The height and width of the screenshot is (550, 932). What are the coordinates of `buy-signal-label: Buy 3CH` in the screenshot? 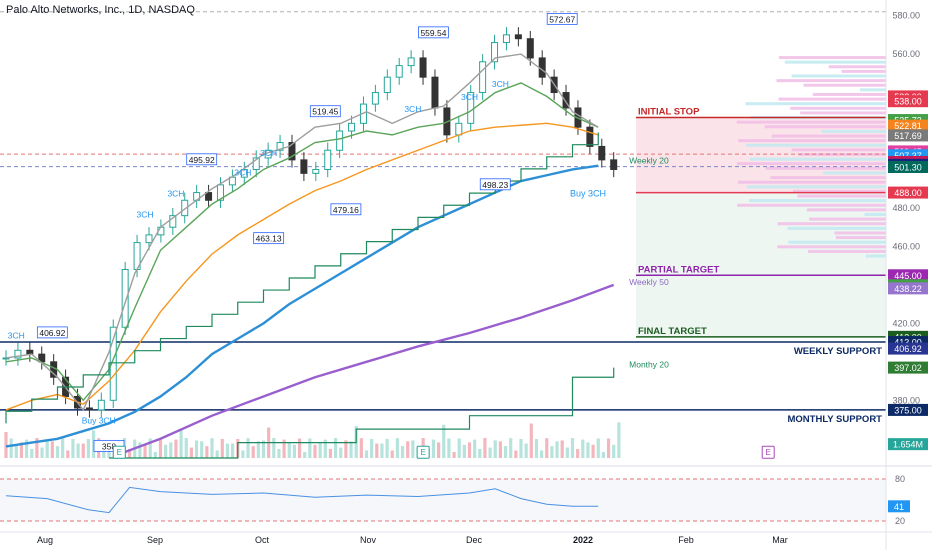 It's located at (99, 420).